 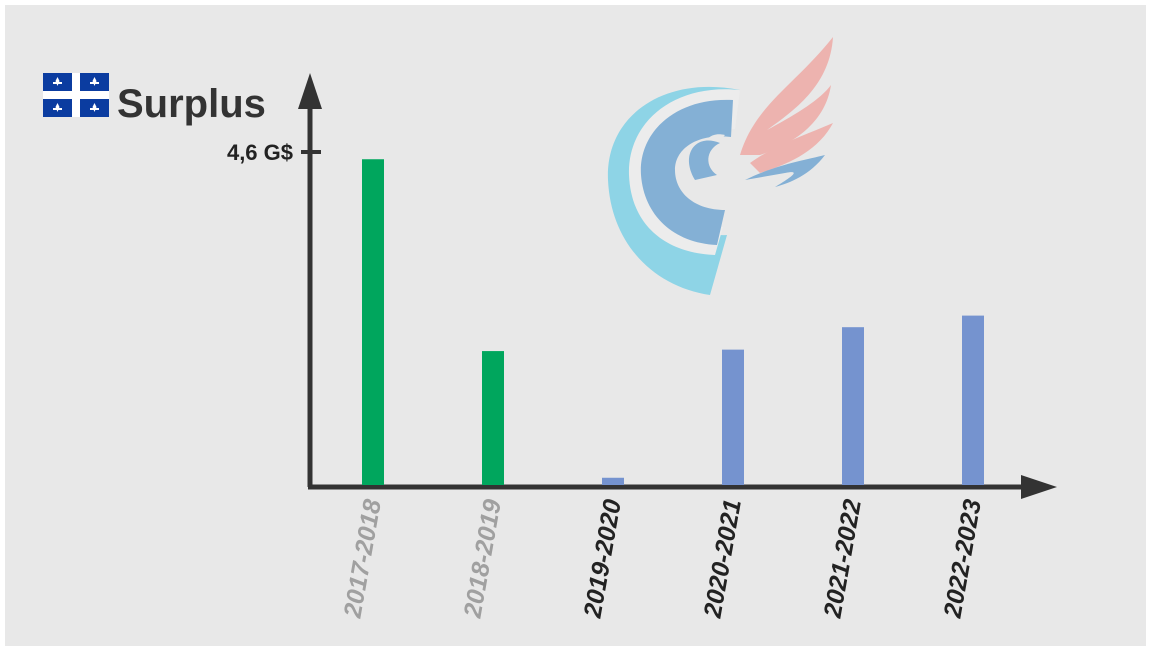 What do you see at coordinates (310, 91) in the screenshot?
I see `y-axis-arrow-icon` at bounding box center [310, 91].